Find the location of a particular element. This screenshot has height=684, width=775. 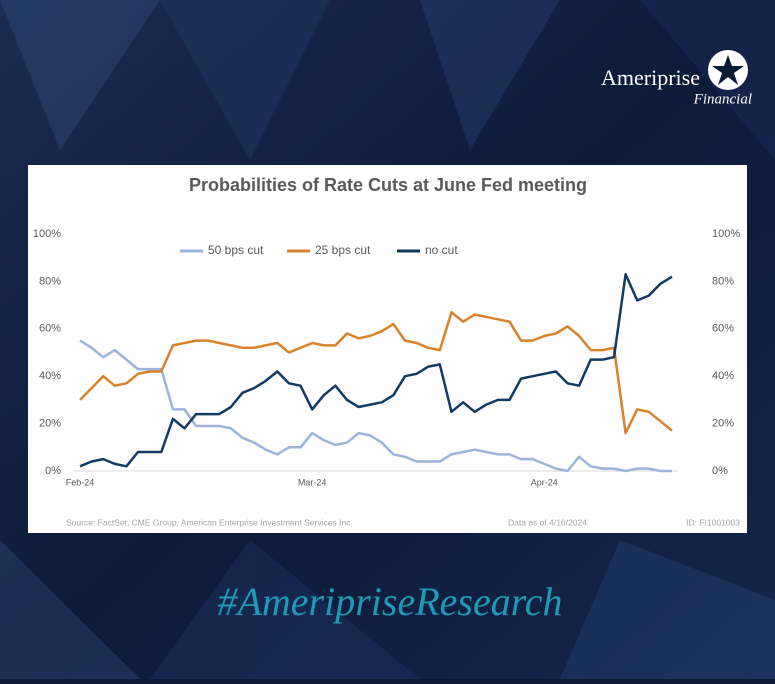

hashtag: #AmeripriseResearch is located at coordinates (389, 601).